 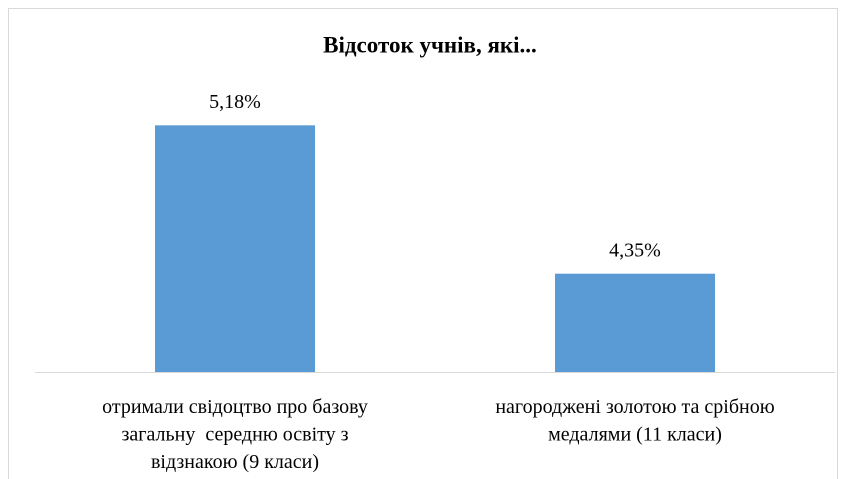 I want to click on data-label: 4,35%, so click(x=635, y=250).